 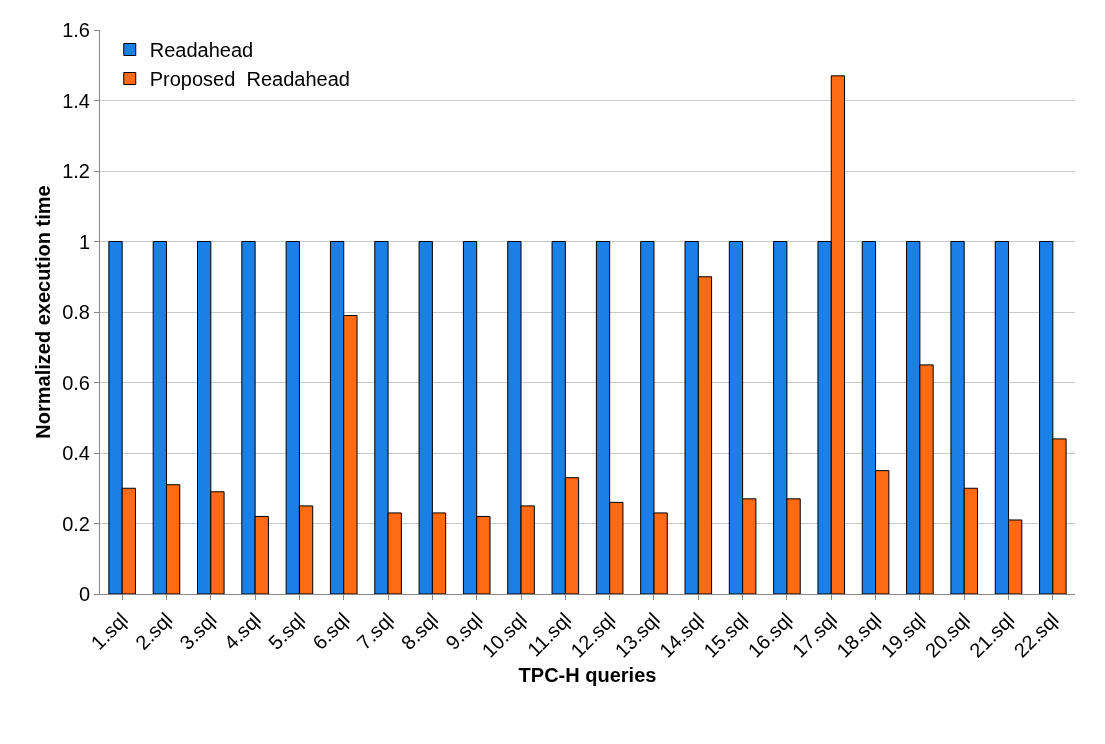 I want to click on y-tick-label: 0.6, so click(x=76, y=382).